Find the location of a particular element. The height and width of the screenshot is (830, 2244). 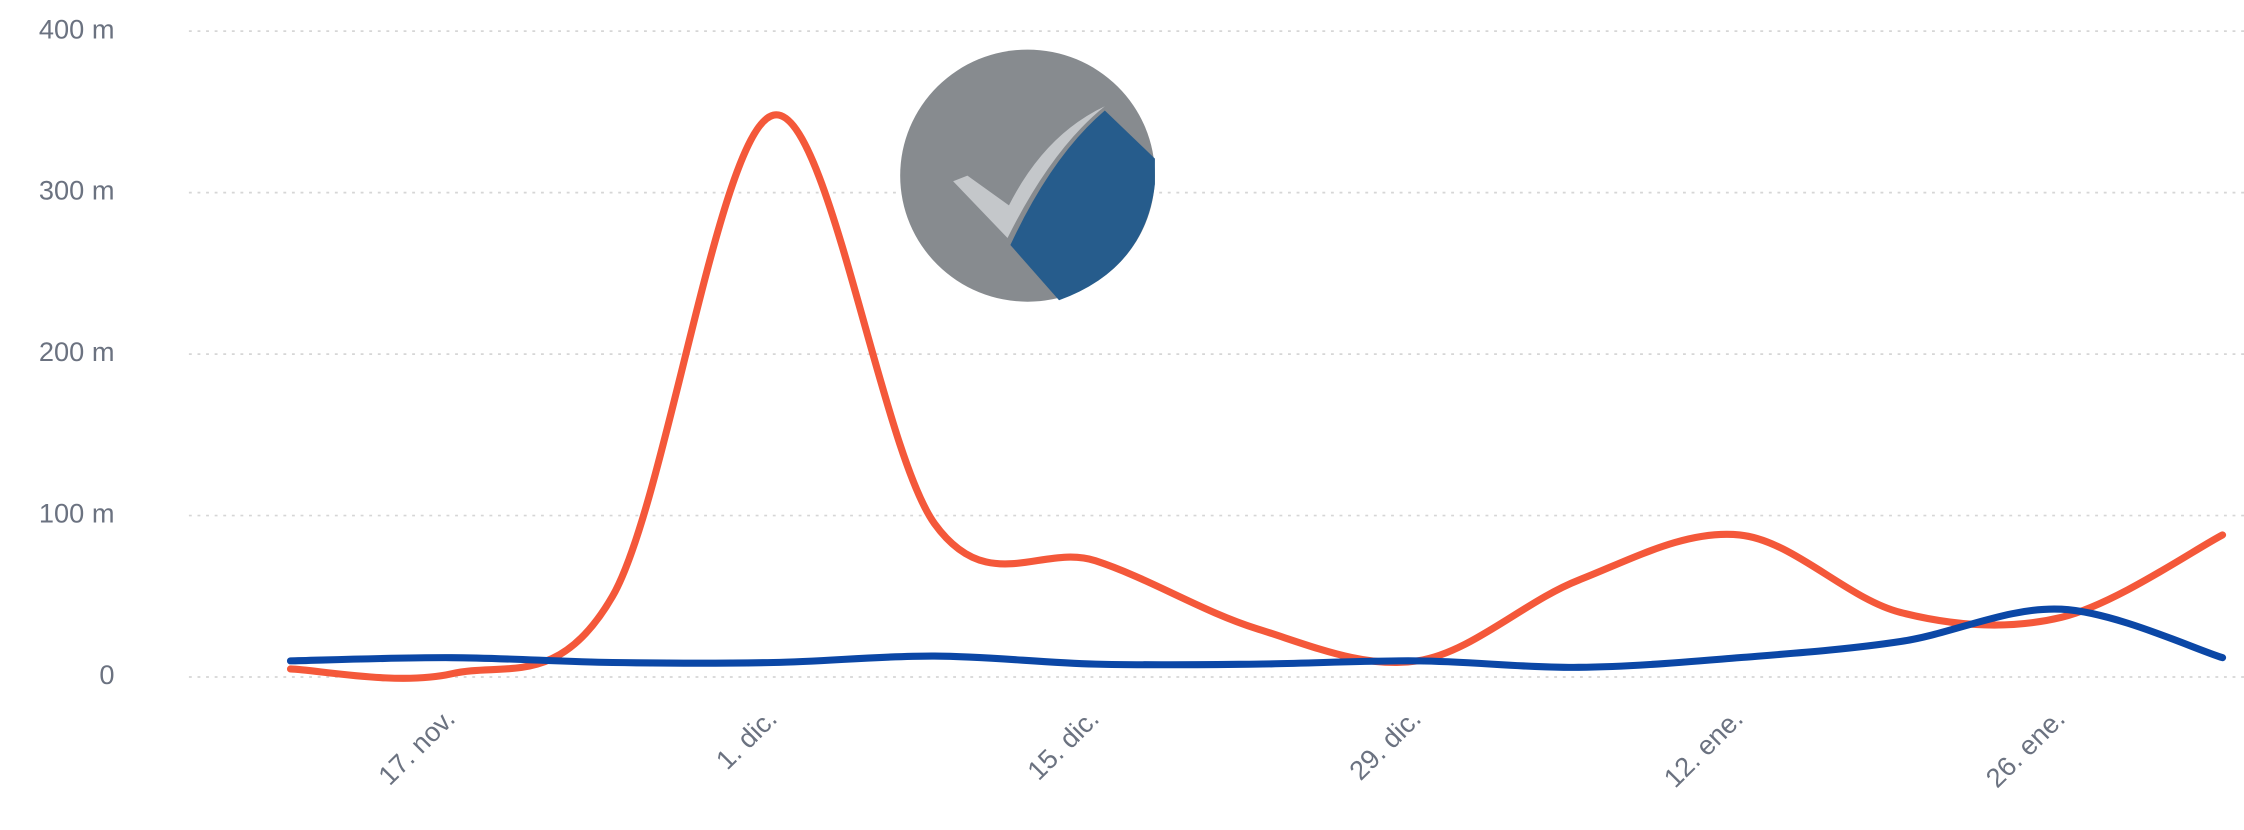

y-tick-label: 300 m is located at coordinates (77, 191).